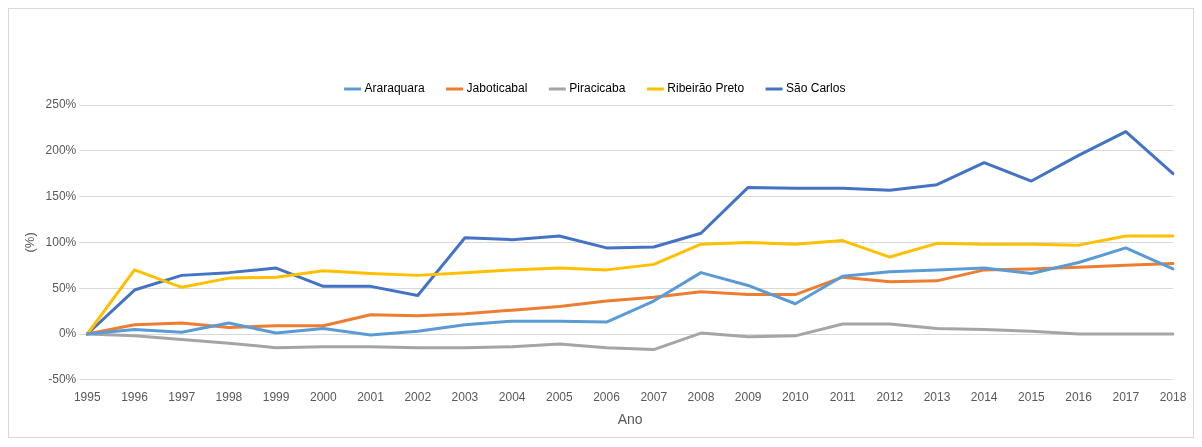  Describe the element at coordinates (607, 397) in the screenshot. I see `x-tick-label: 2006` at that location.